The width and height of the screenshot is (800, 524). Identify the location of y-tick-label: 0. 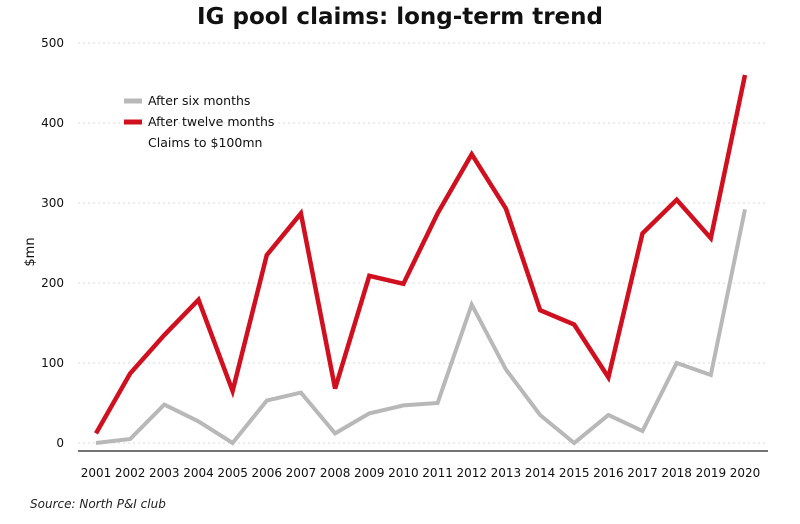
(60, 443).